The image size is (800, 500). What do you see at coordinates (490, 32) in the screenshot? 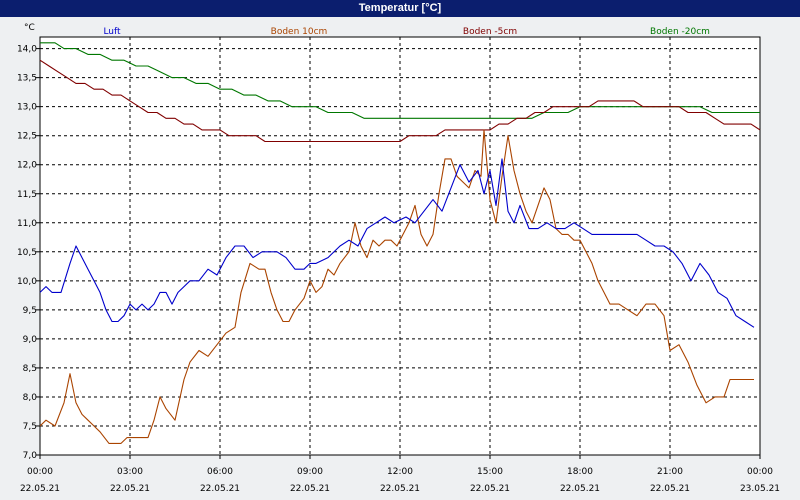
I see `legend-entry: Boden -5cm` at bounding box center [490, 32].